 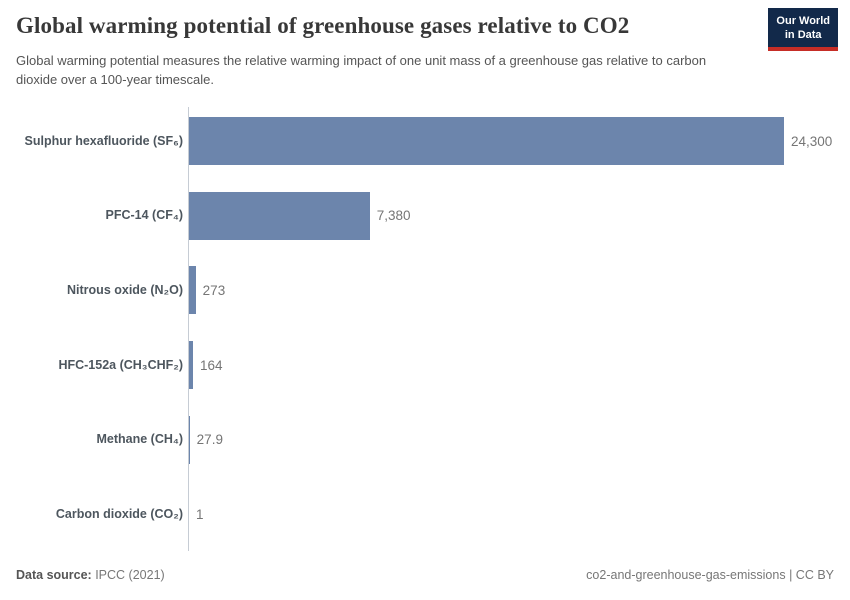 I want to click on chart-row: Sulphur hexafluoride (SF₆) 24,300, so click(x=425, y=141).